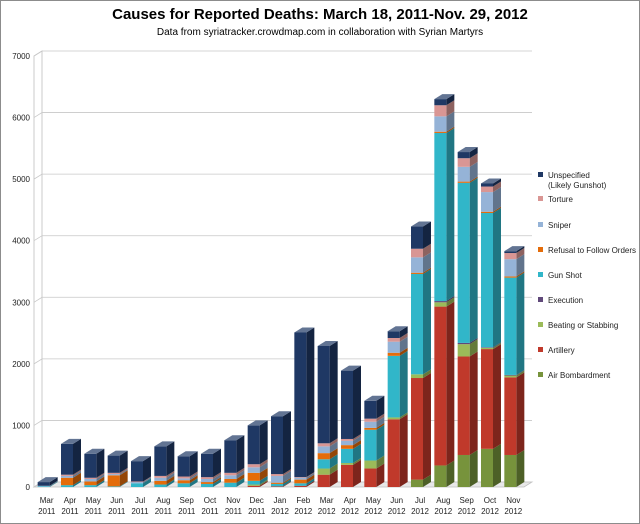 The width and height of the screenshot is (640, 524). Describe the element at coordinates (561, 350) in the screenshot. I see `legend-label: Artillery` at that location.